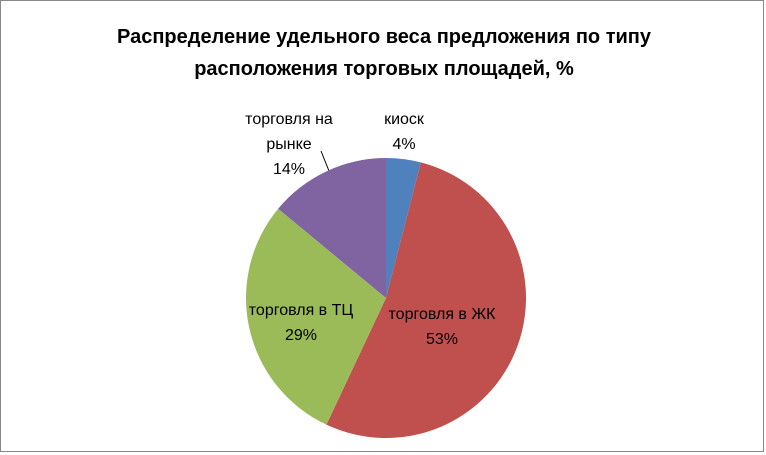 This screenshot has height=455, width=766. What do you see at coordinates (325, 161) in the screenshot?
I see `leader-line` at bounding box center [325, 161].